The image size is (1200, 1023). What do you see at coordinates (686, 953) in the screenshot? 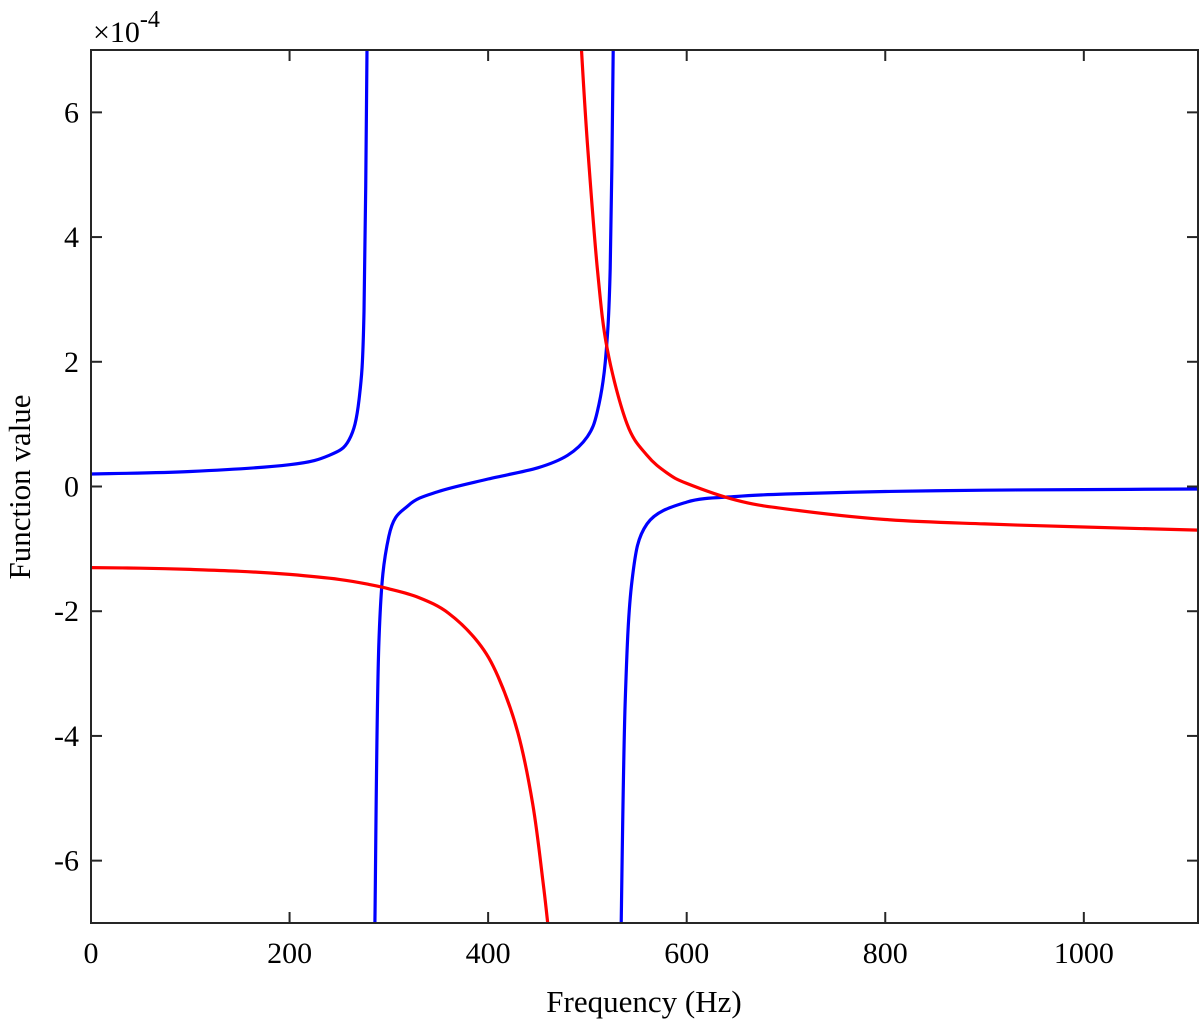
I see `x-tick-label: 600` at bounding box center [686, 953].